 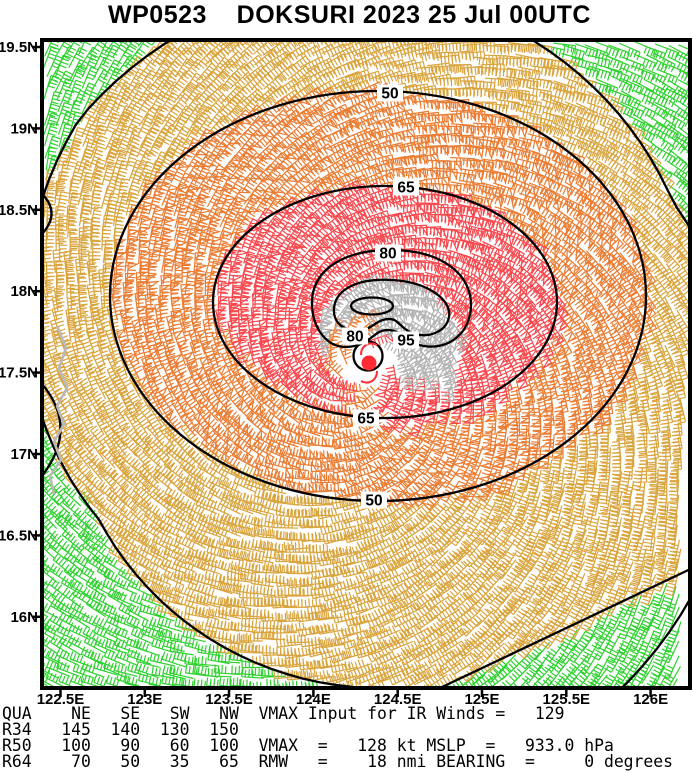 What do you see at coordinates (349, 15) in the screenshot?
I see `page-title: WP0523 DOKSURI 2023 25 Jul 00UTC` at bounding box center [349, 15].